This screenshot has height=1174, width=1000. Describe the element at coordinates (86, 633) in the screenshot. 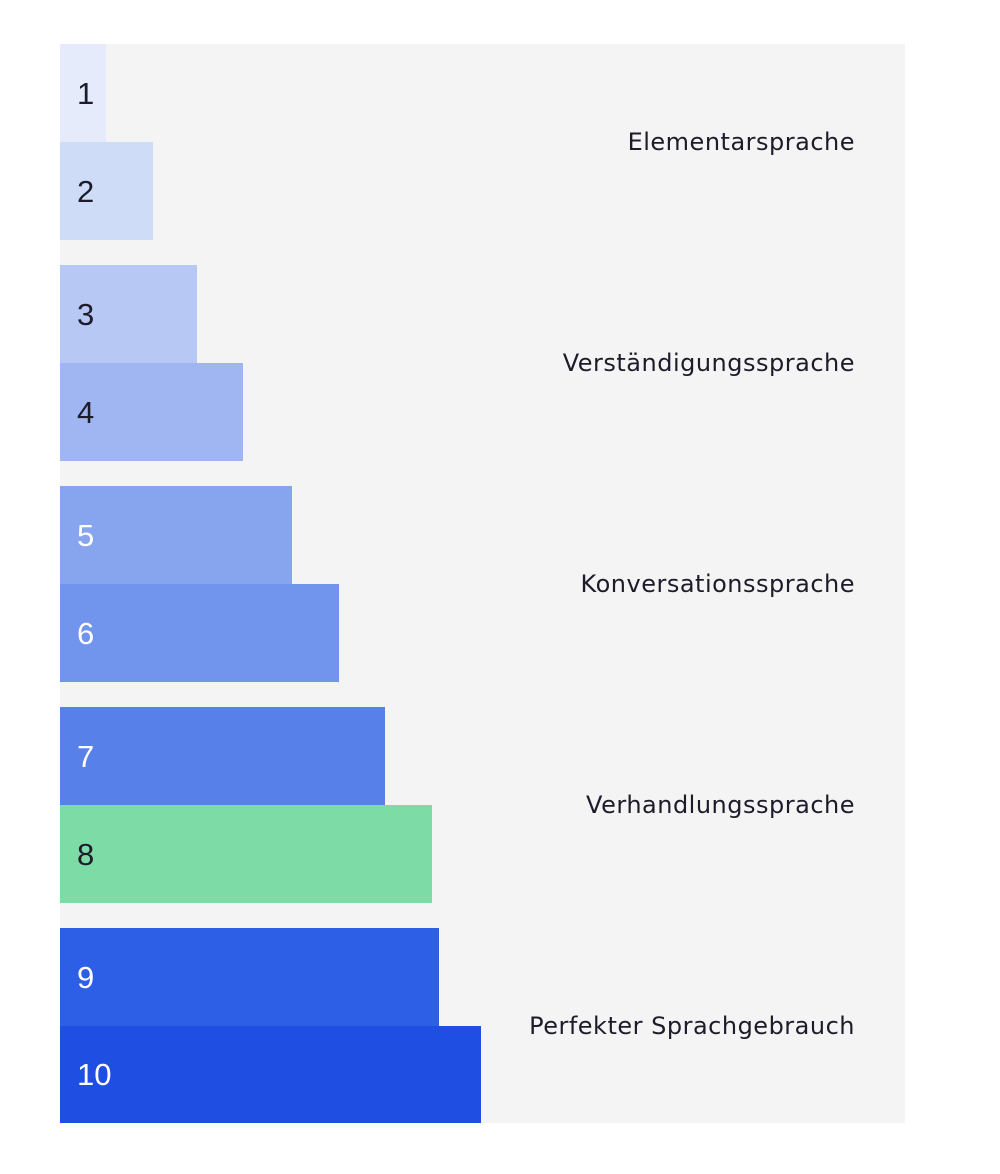

I see `level-number: 6` at that location.